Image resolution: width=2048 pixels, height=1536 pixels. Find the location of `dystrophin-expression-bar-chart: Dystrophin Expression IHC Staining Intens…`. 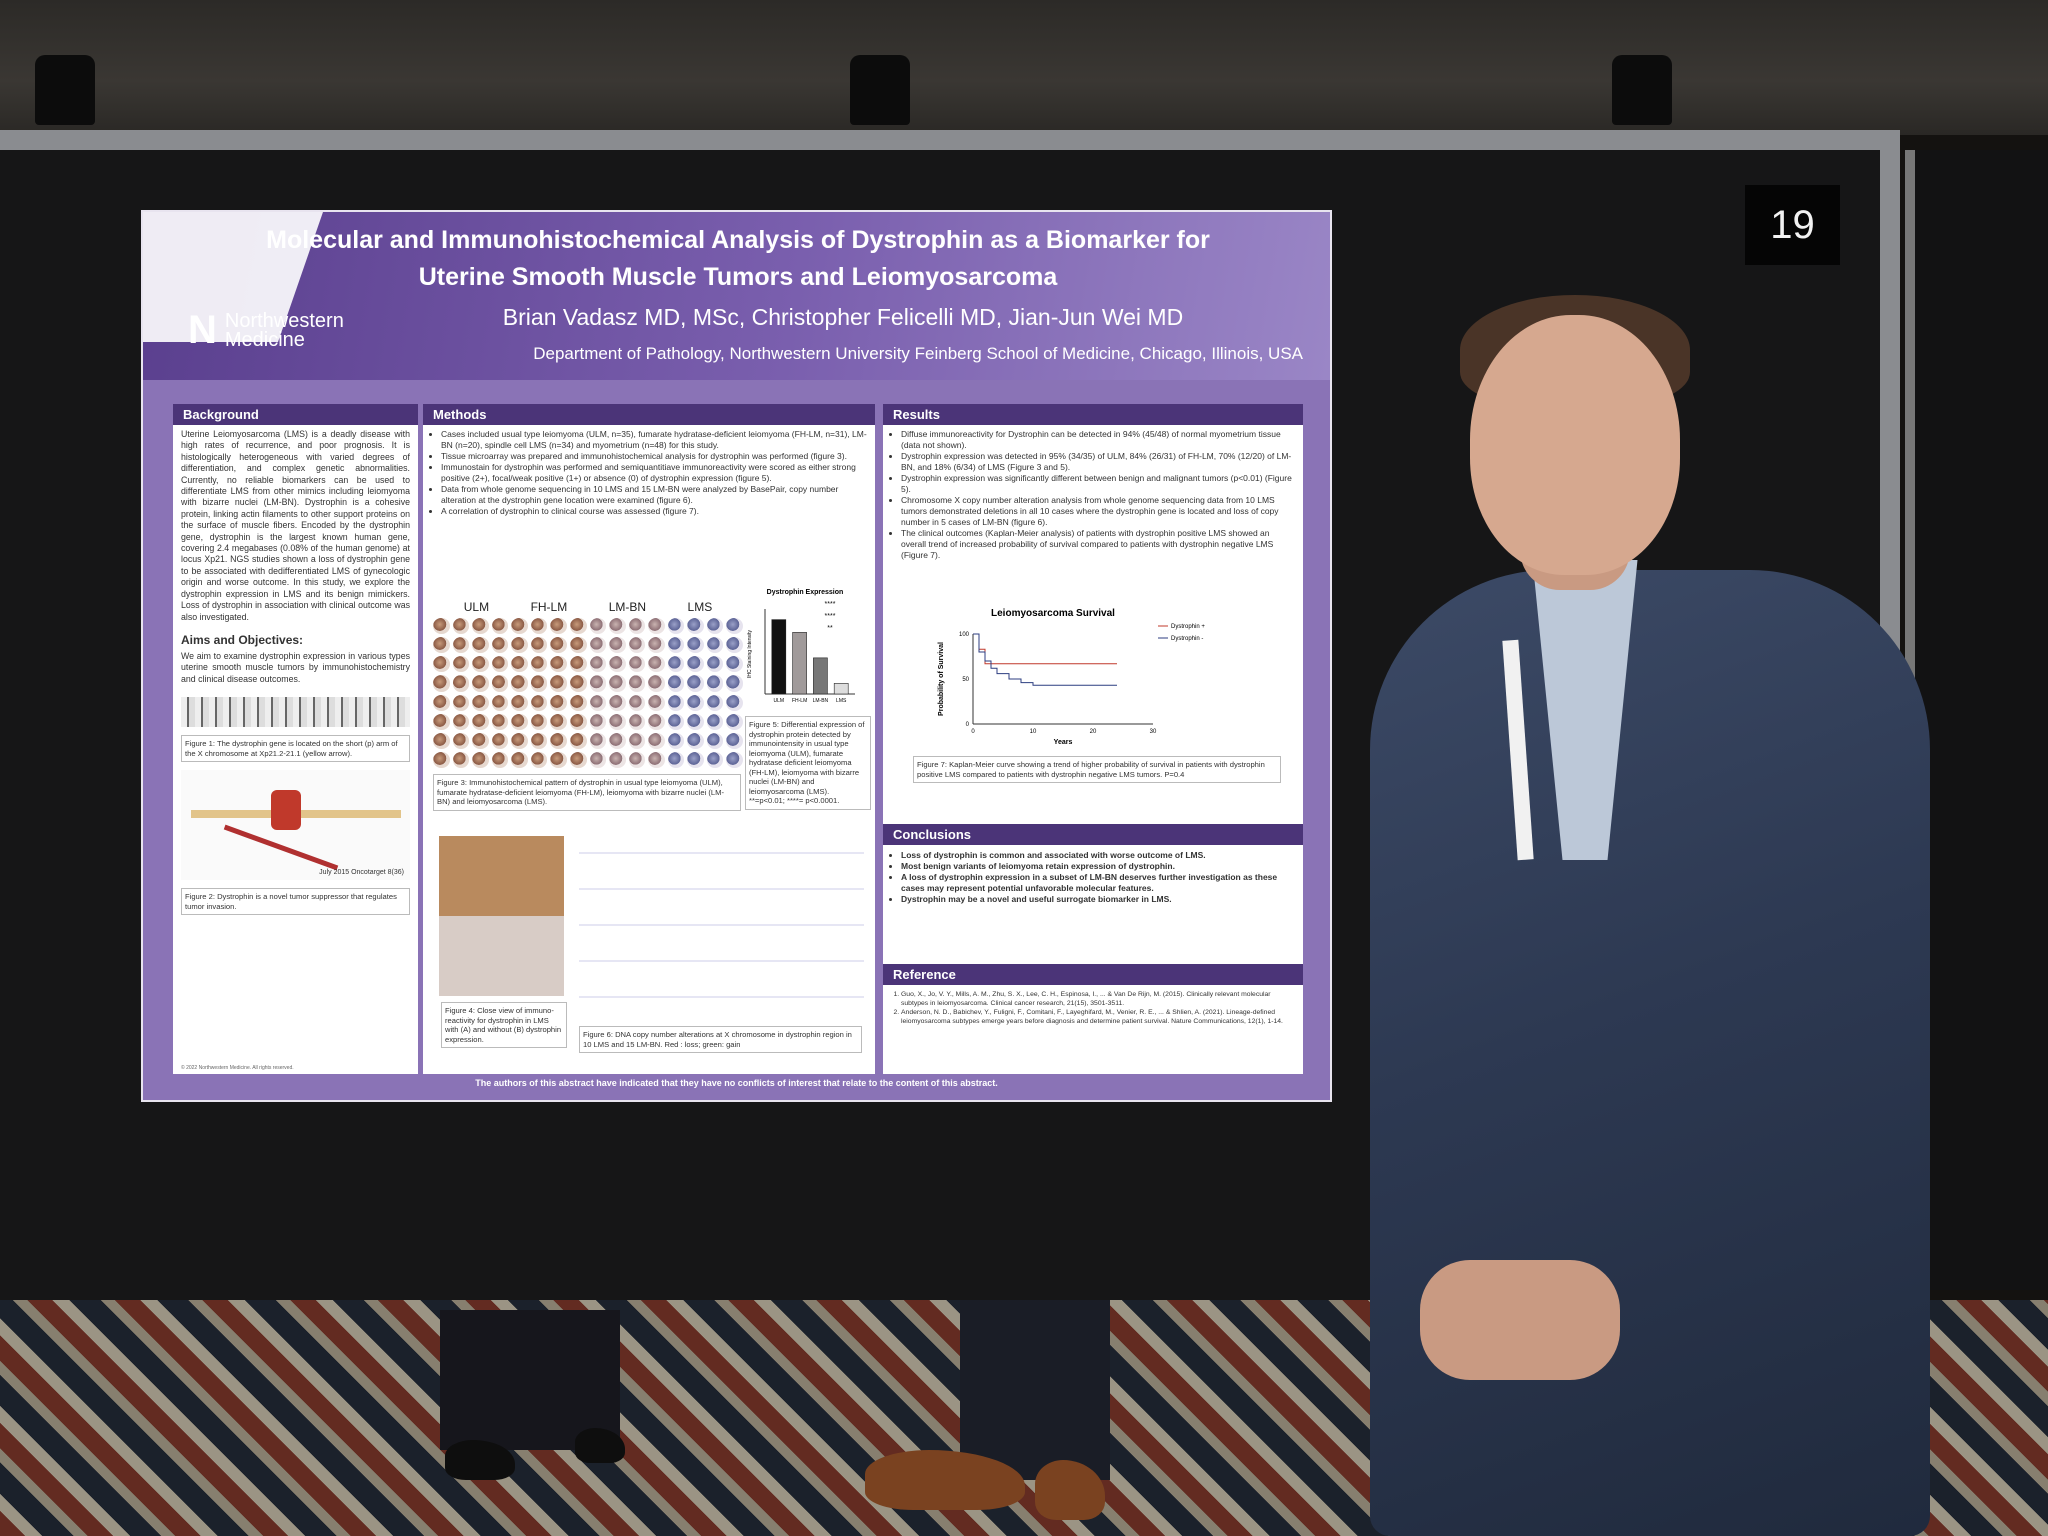

dystrophin-expression-bar-chart: Dystrophin Expression IHC Staining Intens… is located at coordinates (801, 646).